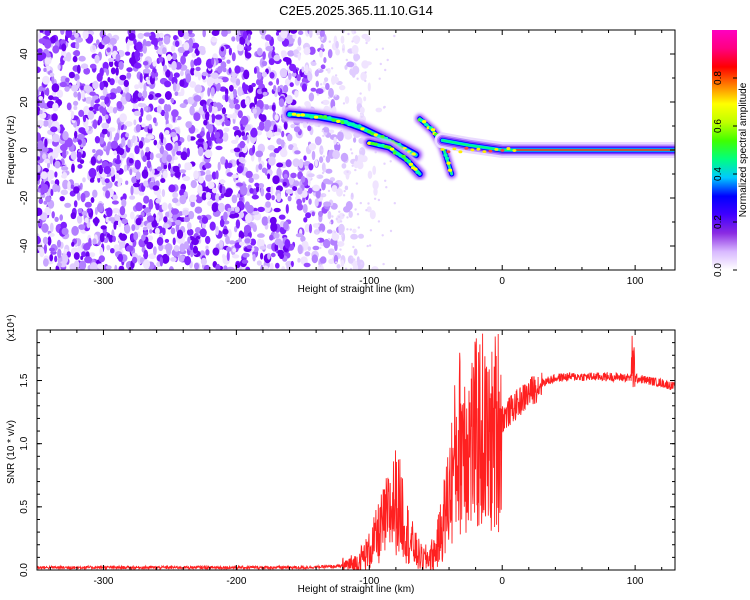  I want to click on y-tick-label: -20, so click(24, 197).